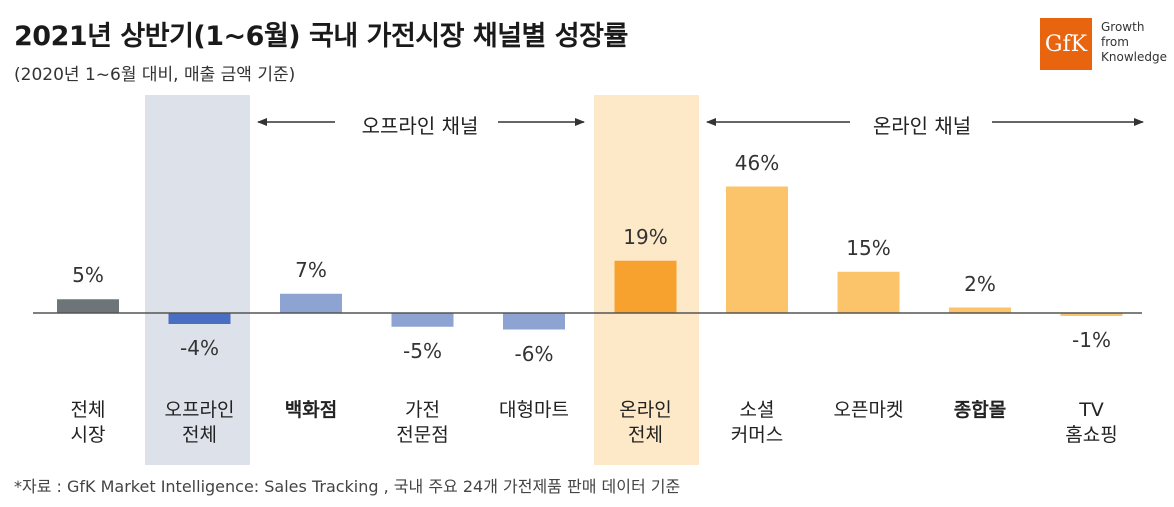 The height and width of the screenshot is (507, 1174). I want to click on value-label-0: 5%, so click(88, 275).